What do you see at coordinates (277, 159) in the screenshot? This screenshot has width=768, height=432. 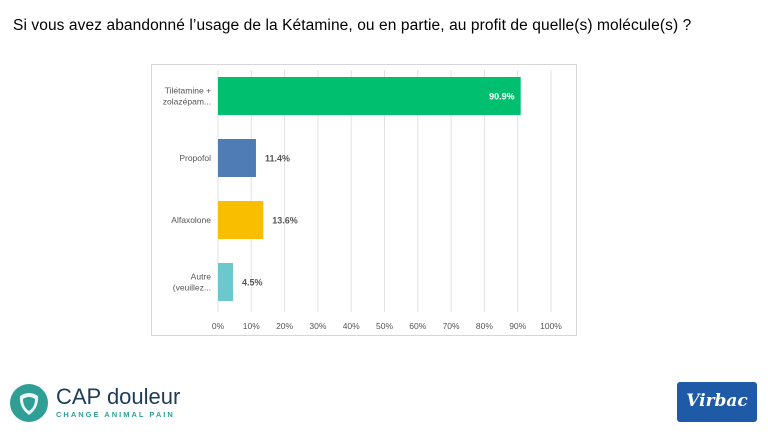 I see `value-label: 11.4%` at bounding box center [277, 159].